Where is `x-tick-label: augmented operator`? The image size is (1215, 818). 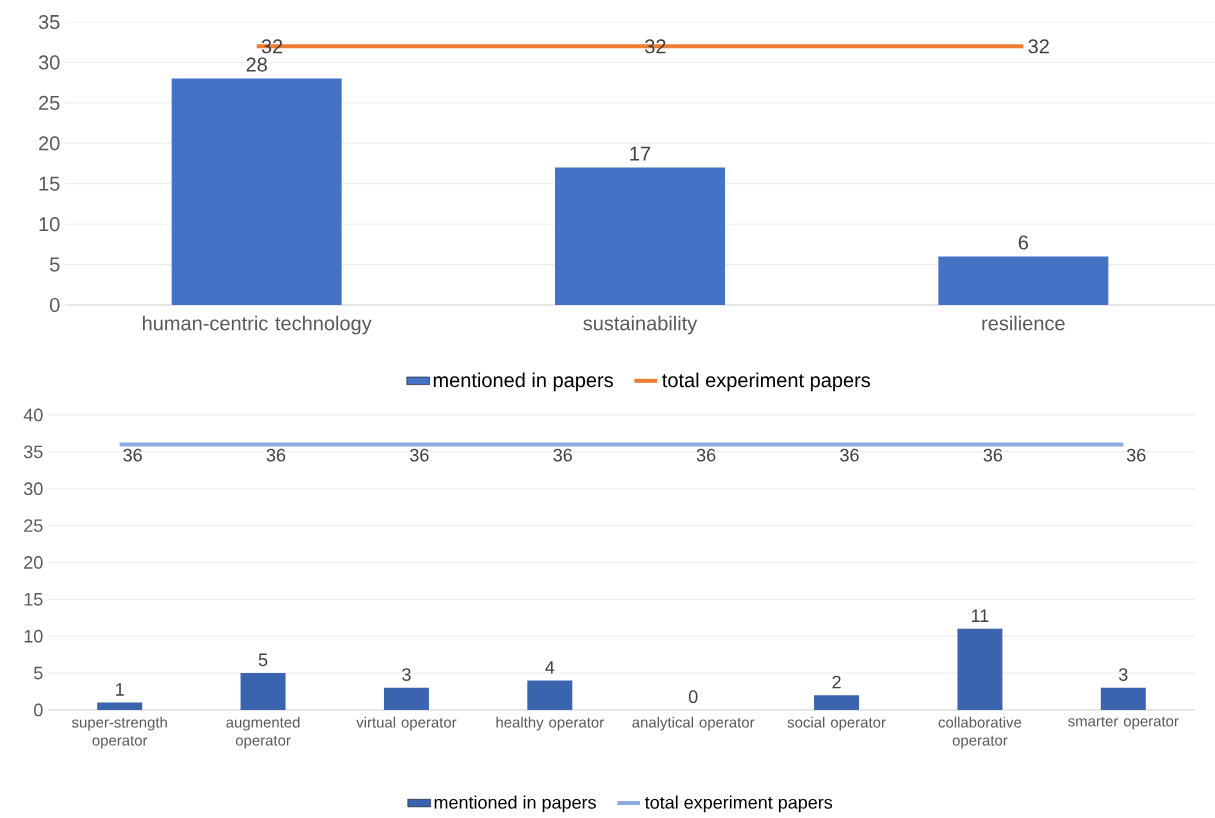 x-tick-label: augmented operator is located at coordinates (263, 732).